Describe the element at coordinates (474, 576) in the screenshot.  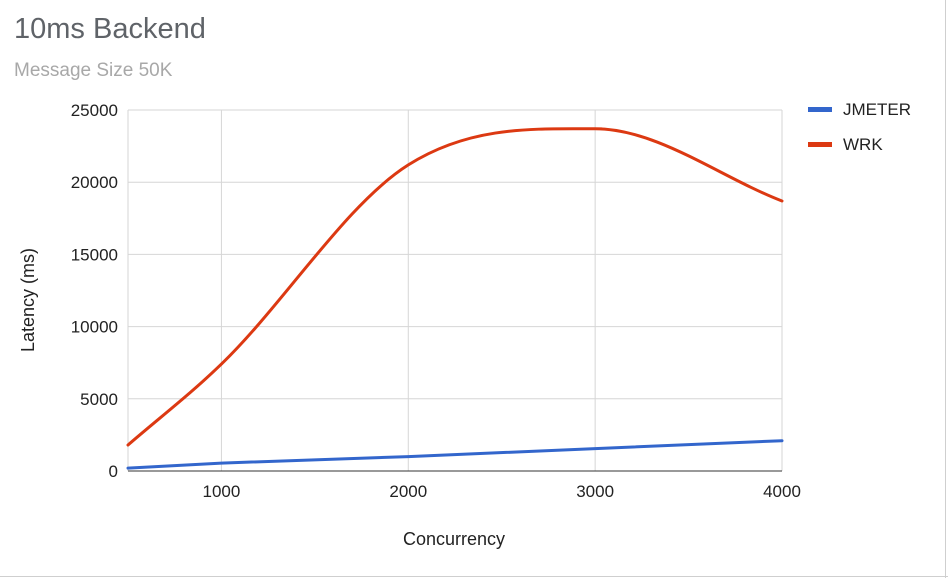
I see `frame-border-bottom` at that location.